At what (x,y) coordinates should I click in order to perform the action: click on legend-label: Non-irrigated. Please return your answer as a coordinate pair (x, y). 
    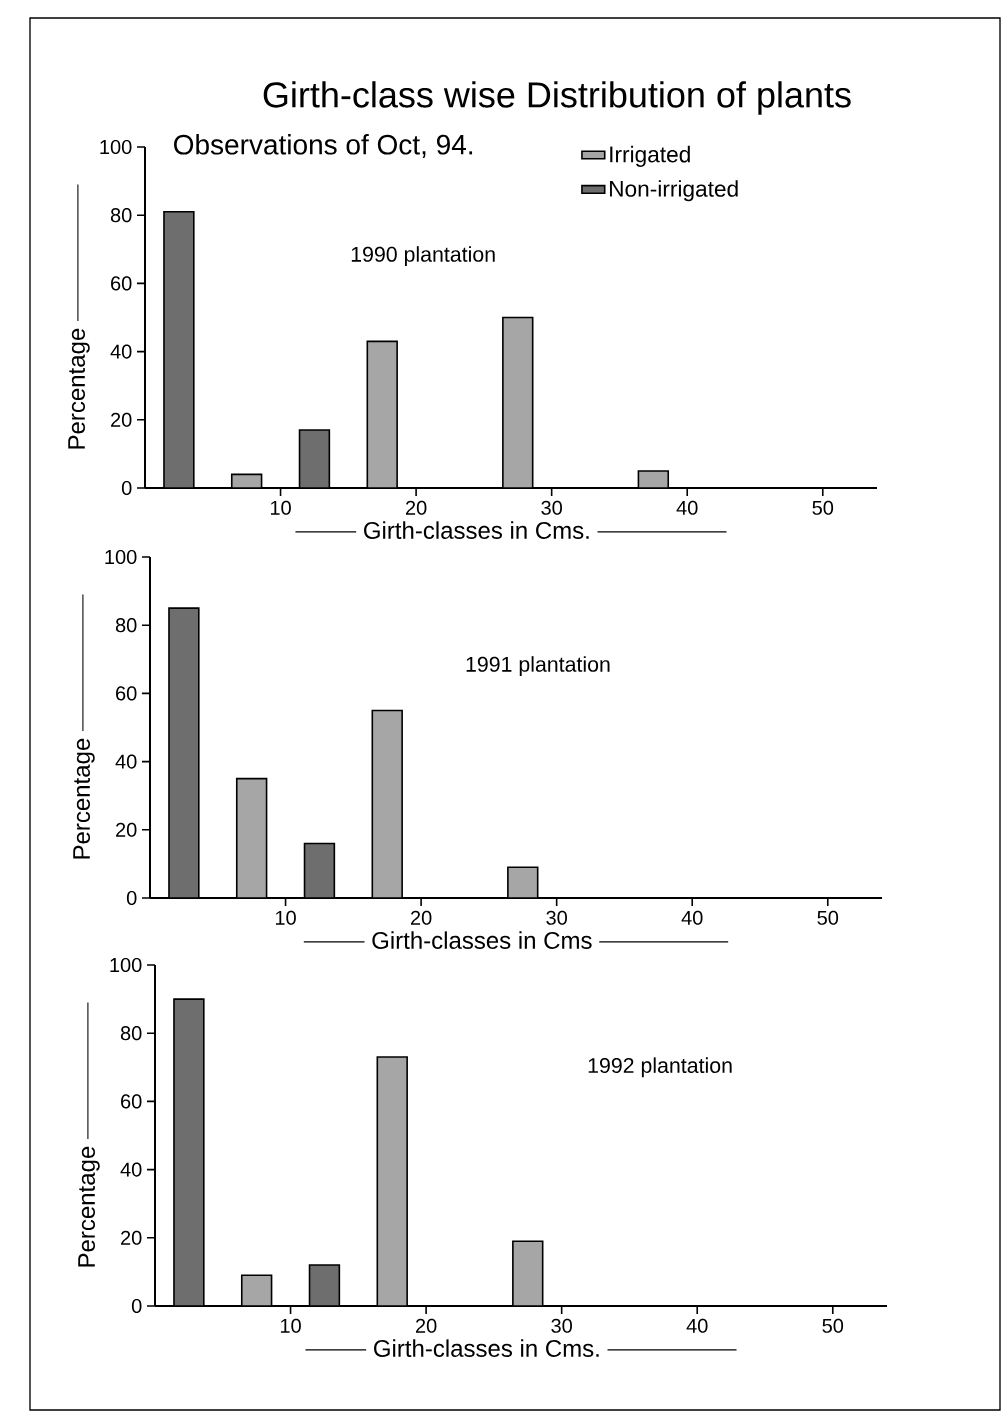
    Looking at the image, I should click on (674, 191).